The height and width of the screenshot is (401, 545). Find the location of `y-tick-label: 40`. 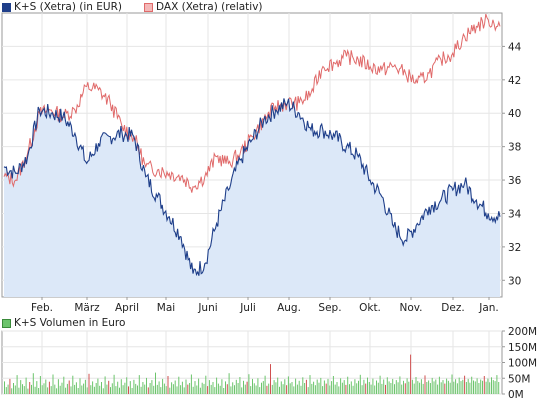

y-tick-label: 40 is located at coordinates (514, 114).